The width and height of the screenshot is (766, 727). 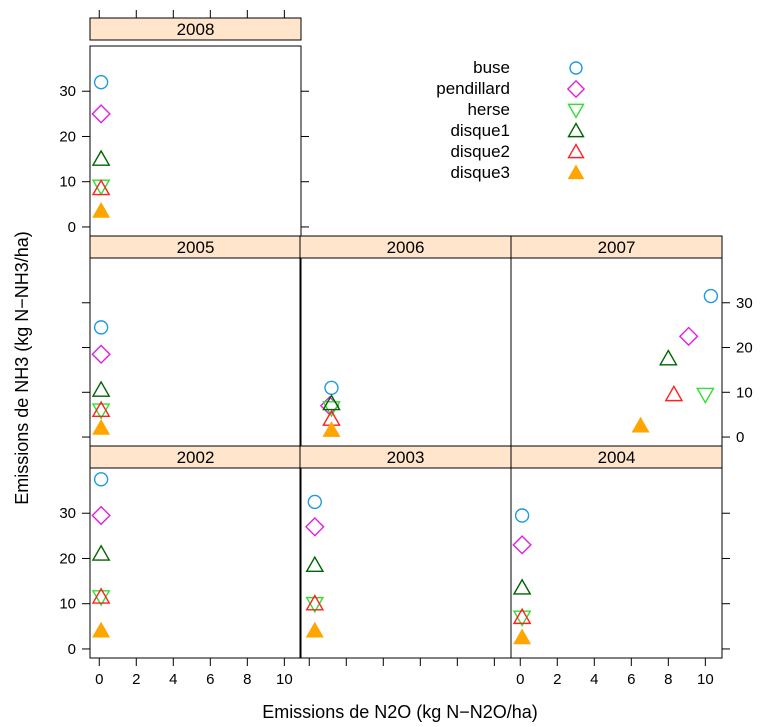 What do you see at coordinates (101, 426) in the screenshot?
I see `point-2005-disque3` at bounding box center [101, 426].